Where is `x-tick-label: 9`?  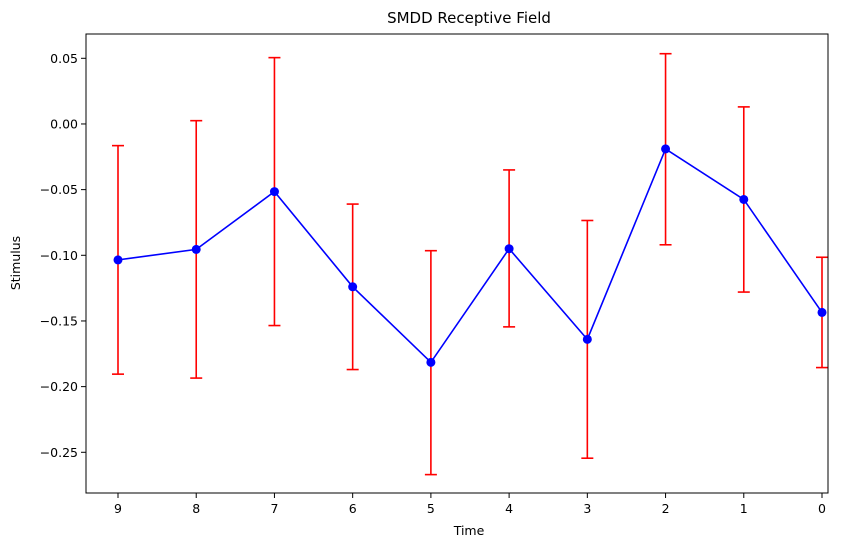
x-tick-label: 9 is located at coordinates (118, 508).